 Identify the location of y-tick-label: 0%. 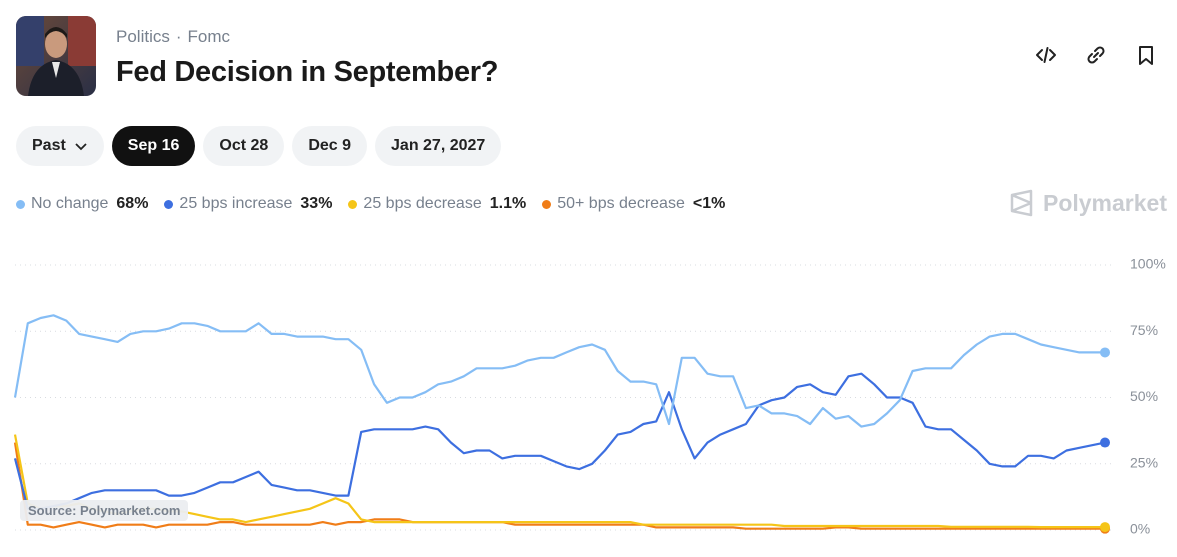
(1140, 529).